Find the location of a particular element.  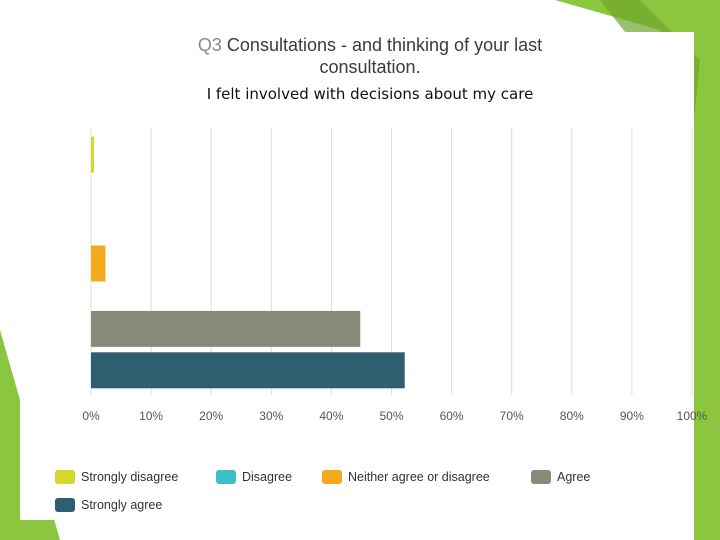

x-tick-label: 80% is located at coordinates (572, 416).